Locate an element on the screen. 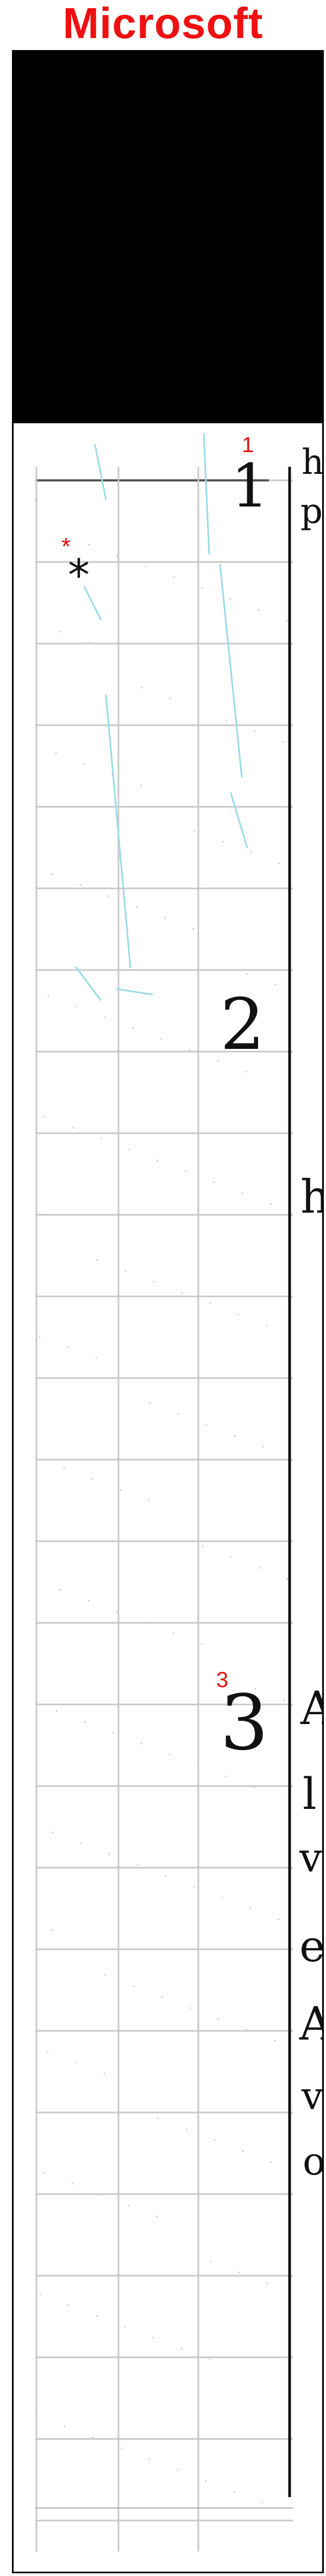 This screenshot has width=326, height=2576. handwritten-letter-h-top: h is located at coordinates (313, 462).